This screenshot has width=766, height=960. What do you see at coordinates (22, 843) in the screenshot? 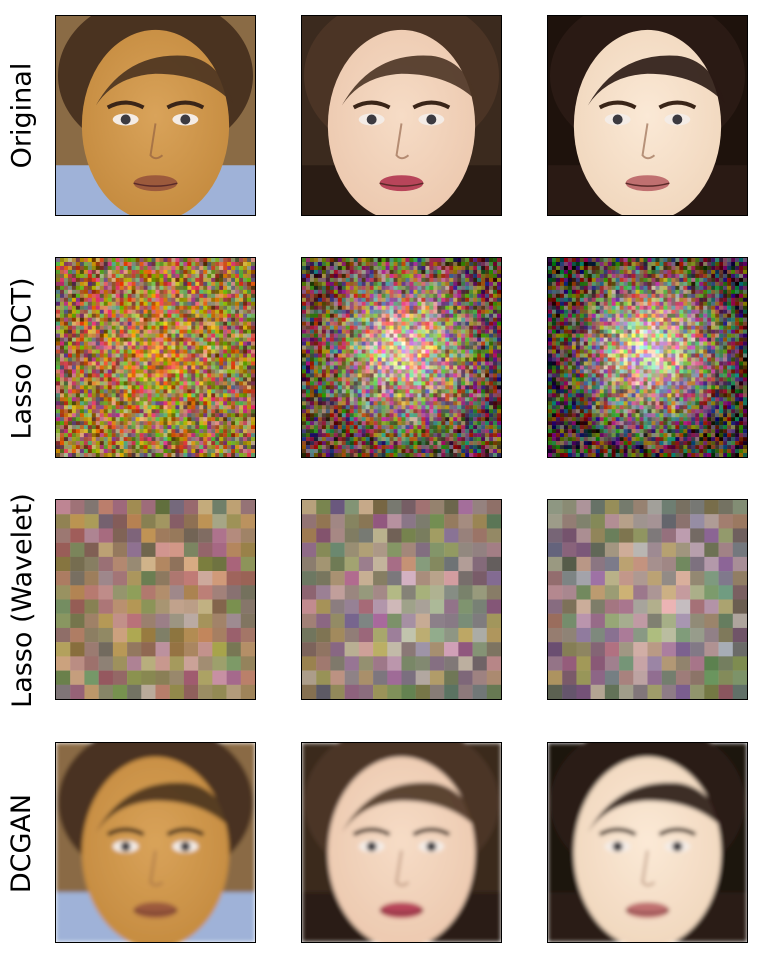
I see `row-label-dcgan: DCGAN` at bounding box center [22, 843].